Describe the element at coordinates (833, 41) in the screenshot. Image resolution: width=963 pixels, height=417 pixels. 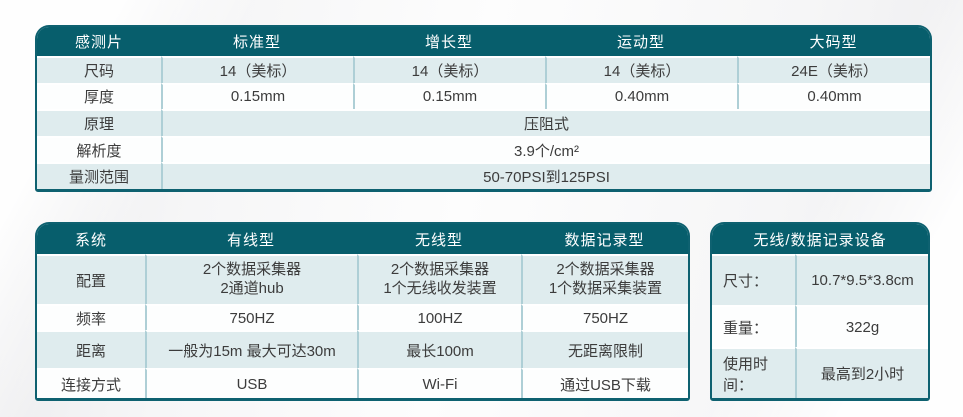
I see `column-header: 大码型` at that location.